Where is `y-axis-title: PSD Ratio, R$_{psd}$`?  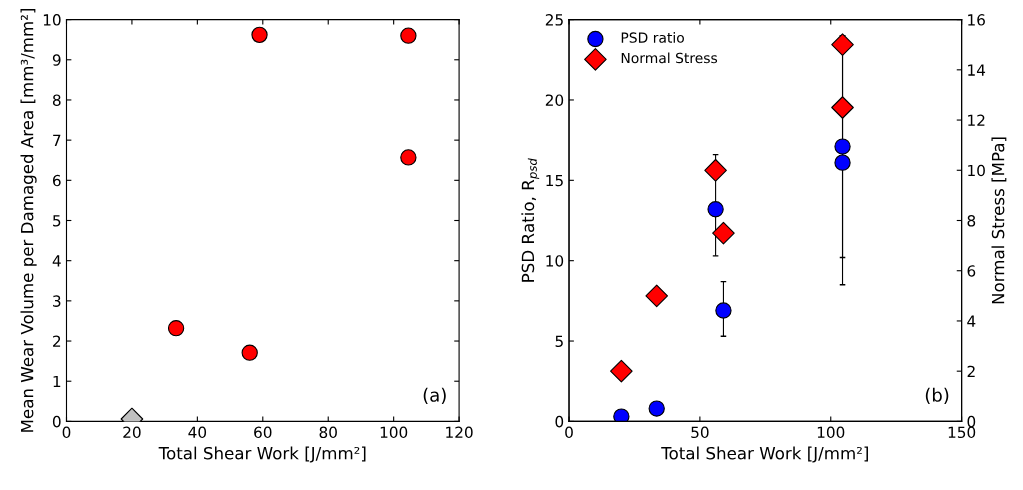 y-axis-title: PSD Ratio, R$_{psd}$ is located at coordinates (530, 220).